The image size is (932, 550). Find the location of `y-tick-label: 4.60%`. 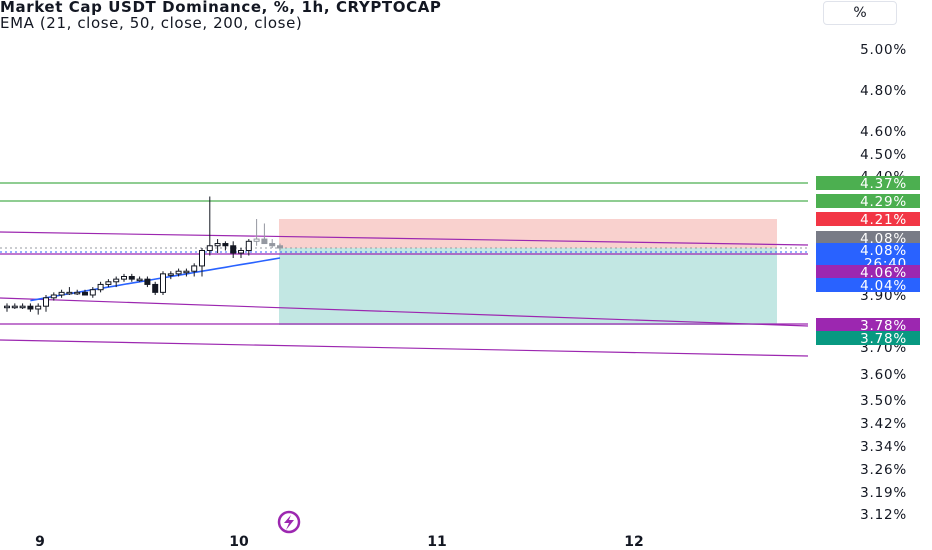

y-tick-label: 4.60% is located at coordinates (883, 132).